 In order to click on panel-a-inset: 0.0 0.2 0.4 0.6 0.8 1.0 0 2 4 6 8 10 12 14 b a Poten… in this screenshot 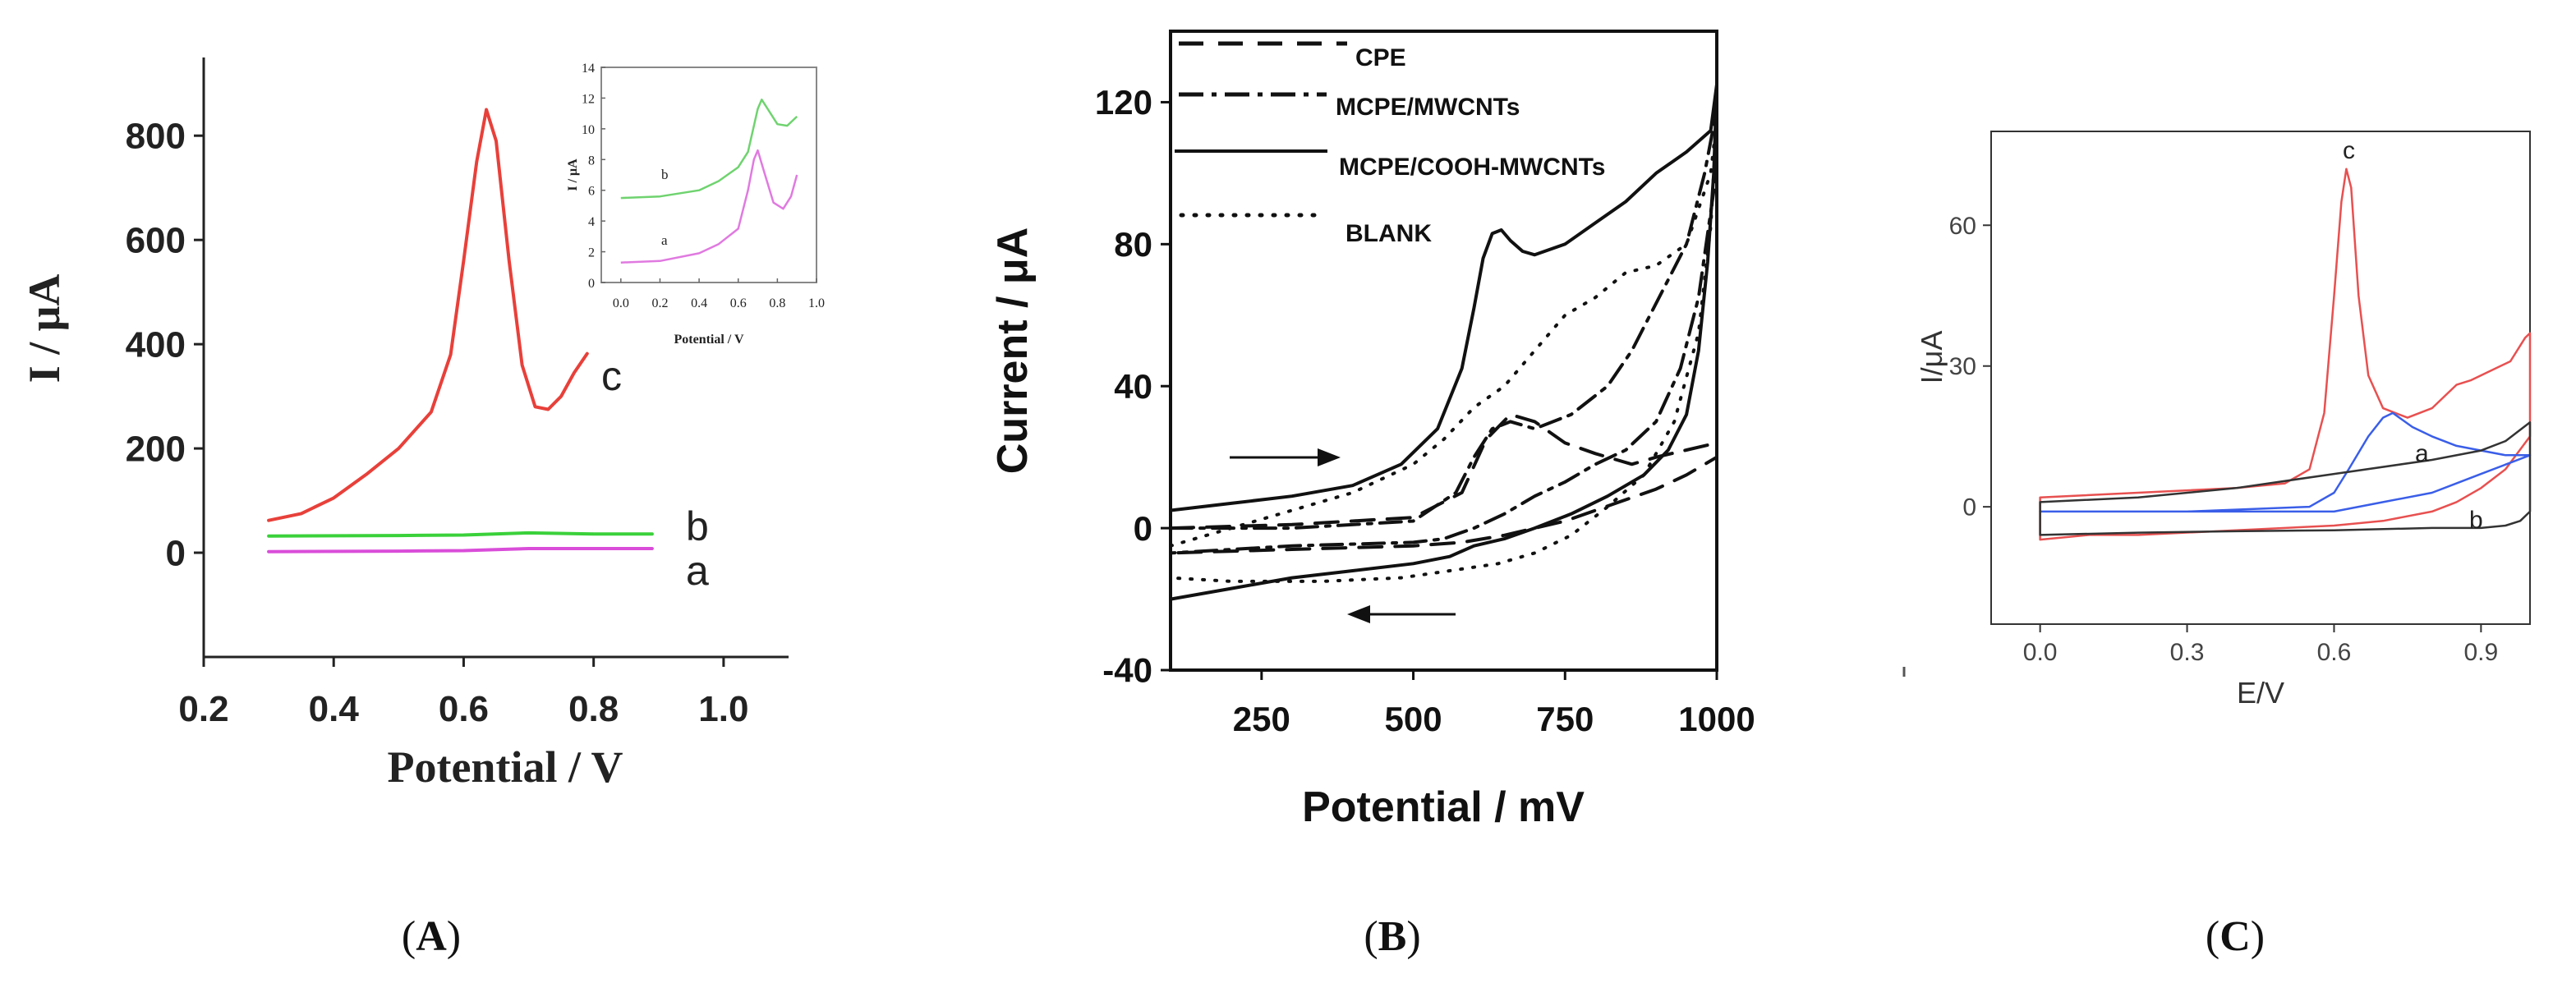, I will do `click(695, 204)`.